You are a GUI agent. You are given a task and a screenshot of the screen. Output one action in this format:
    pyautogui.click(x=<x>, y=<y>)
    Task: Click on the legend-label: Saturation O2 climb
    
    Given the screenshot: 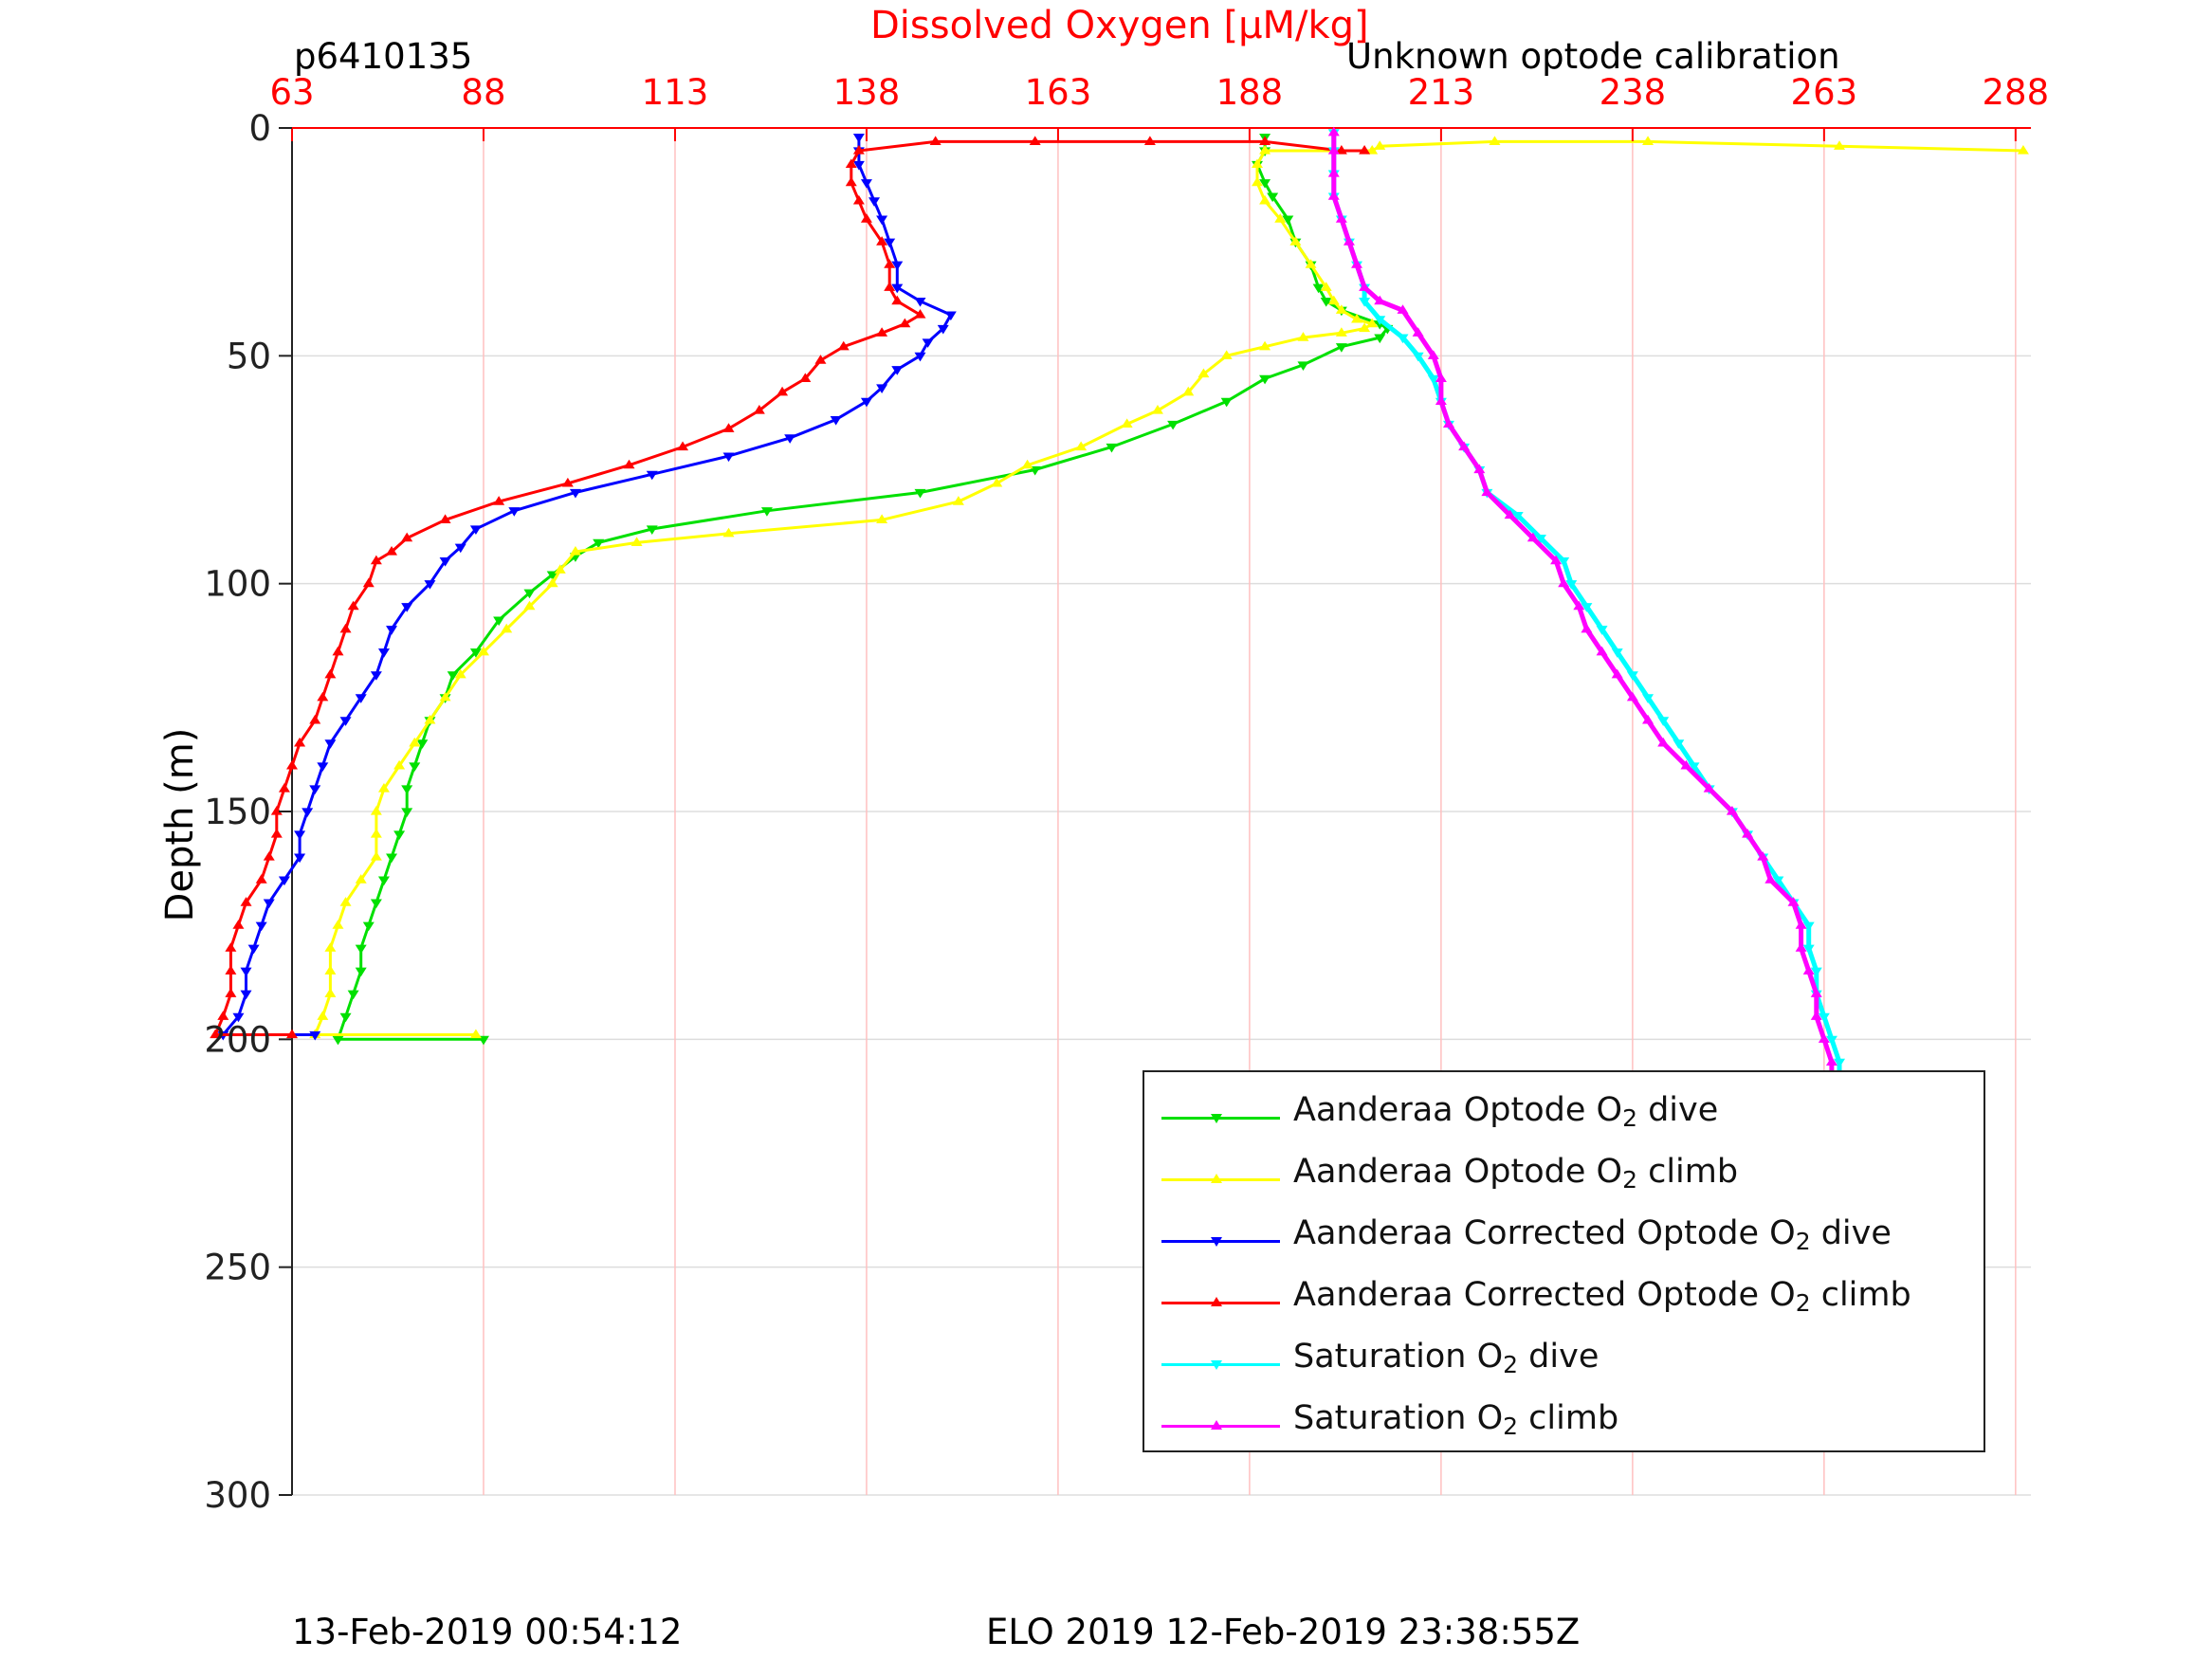 What is the action you would take?
    pyautogui.click(x=1456, y=1419)
    